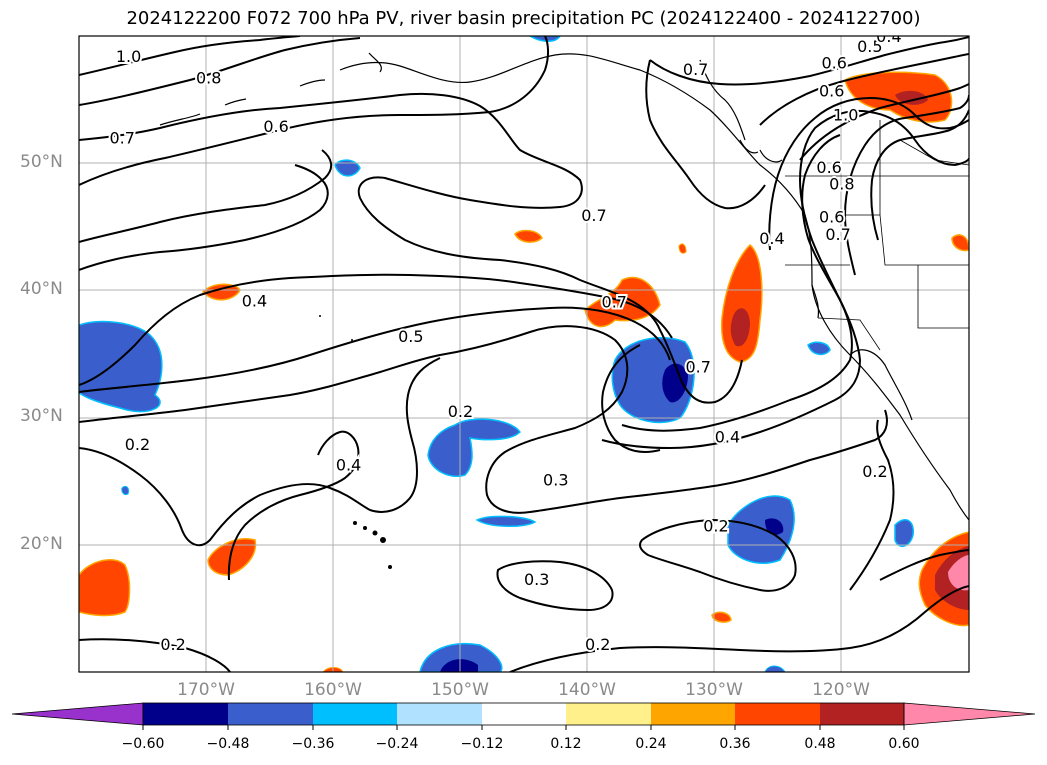  I want to click on pv-contour-0-2-d, so click(739, 628).